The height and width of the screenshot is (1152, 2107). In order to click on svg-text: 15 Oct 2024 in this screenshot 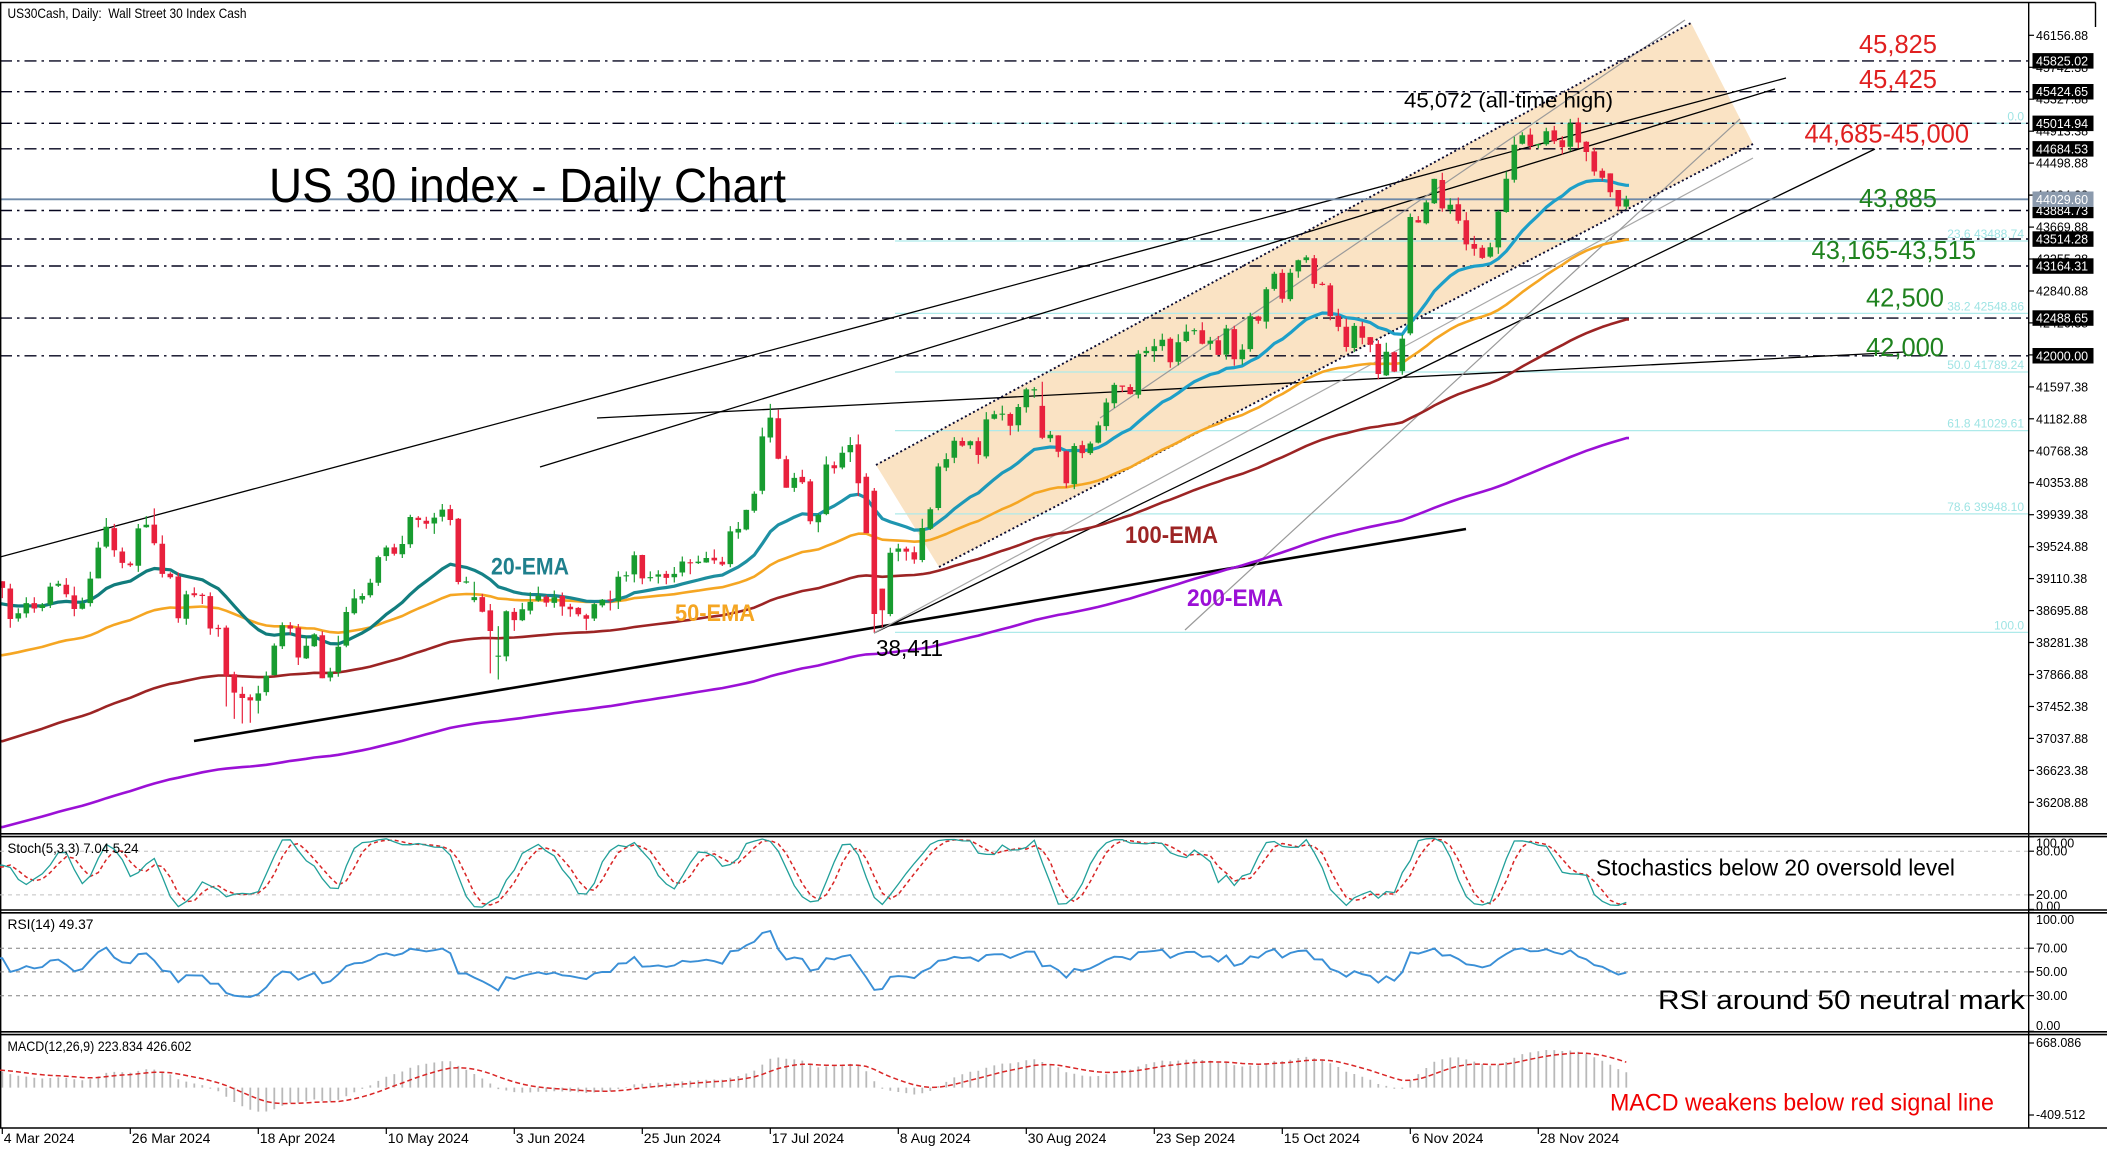, I will do `click(1322, 1138)`.